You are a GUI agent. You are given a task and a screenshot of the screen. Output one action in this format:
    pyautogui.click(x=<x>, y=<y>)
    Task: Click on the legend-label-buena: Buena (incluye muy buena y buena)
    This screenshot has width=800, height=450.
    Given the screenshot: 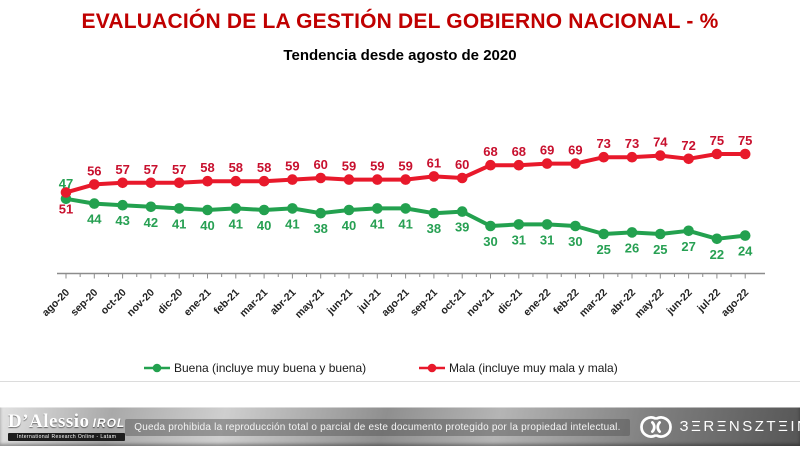 What is the action you would take?
    pyautogui.click(x=270, y=368)
    